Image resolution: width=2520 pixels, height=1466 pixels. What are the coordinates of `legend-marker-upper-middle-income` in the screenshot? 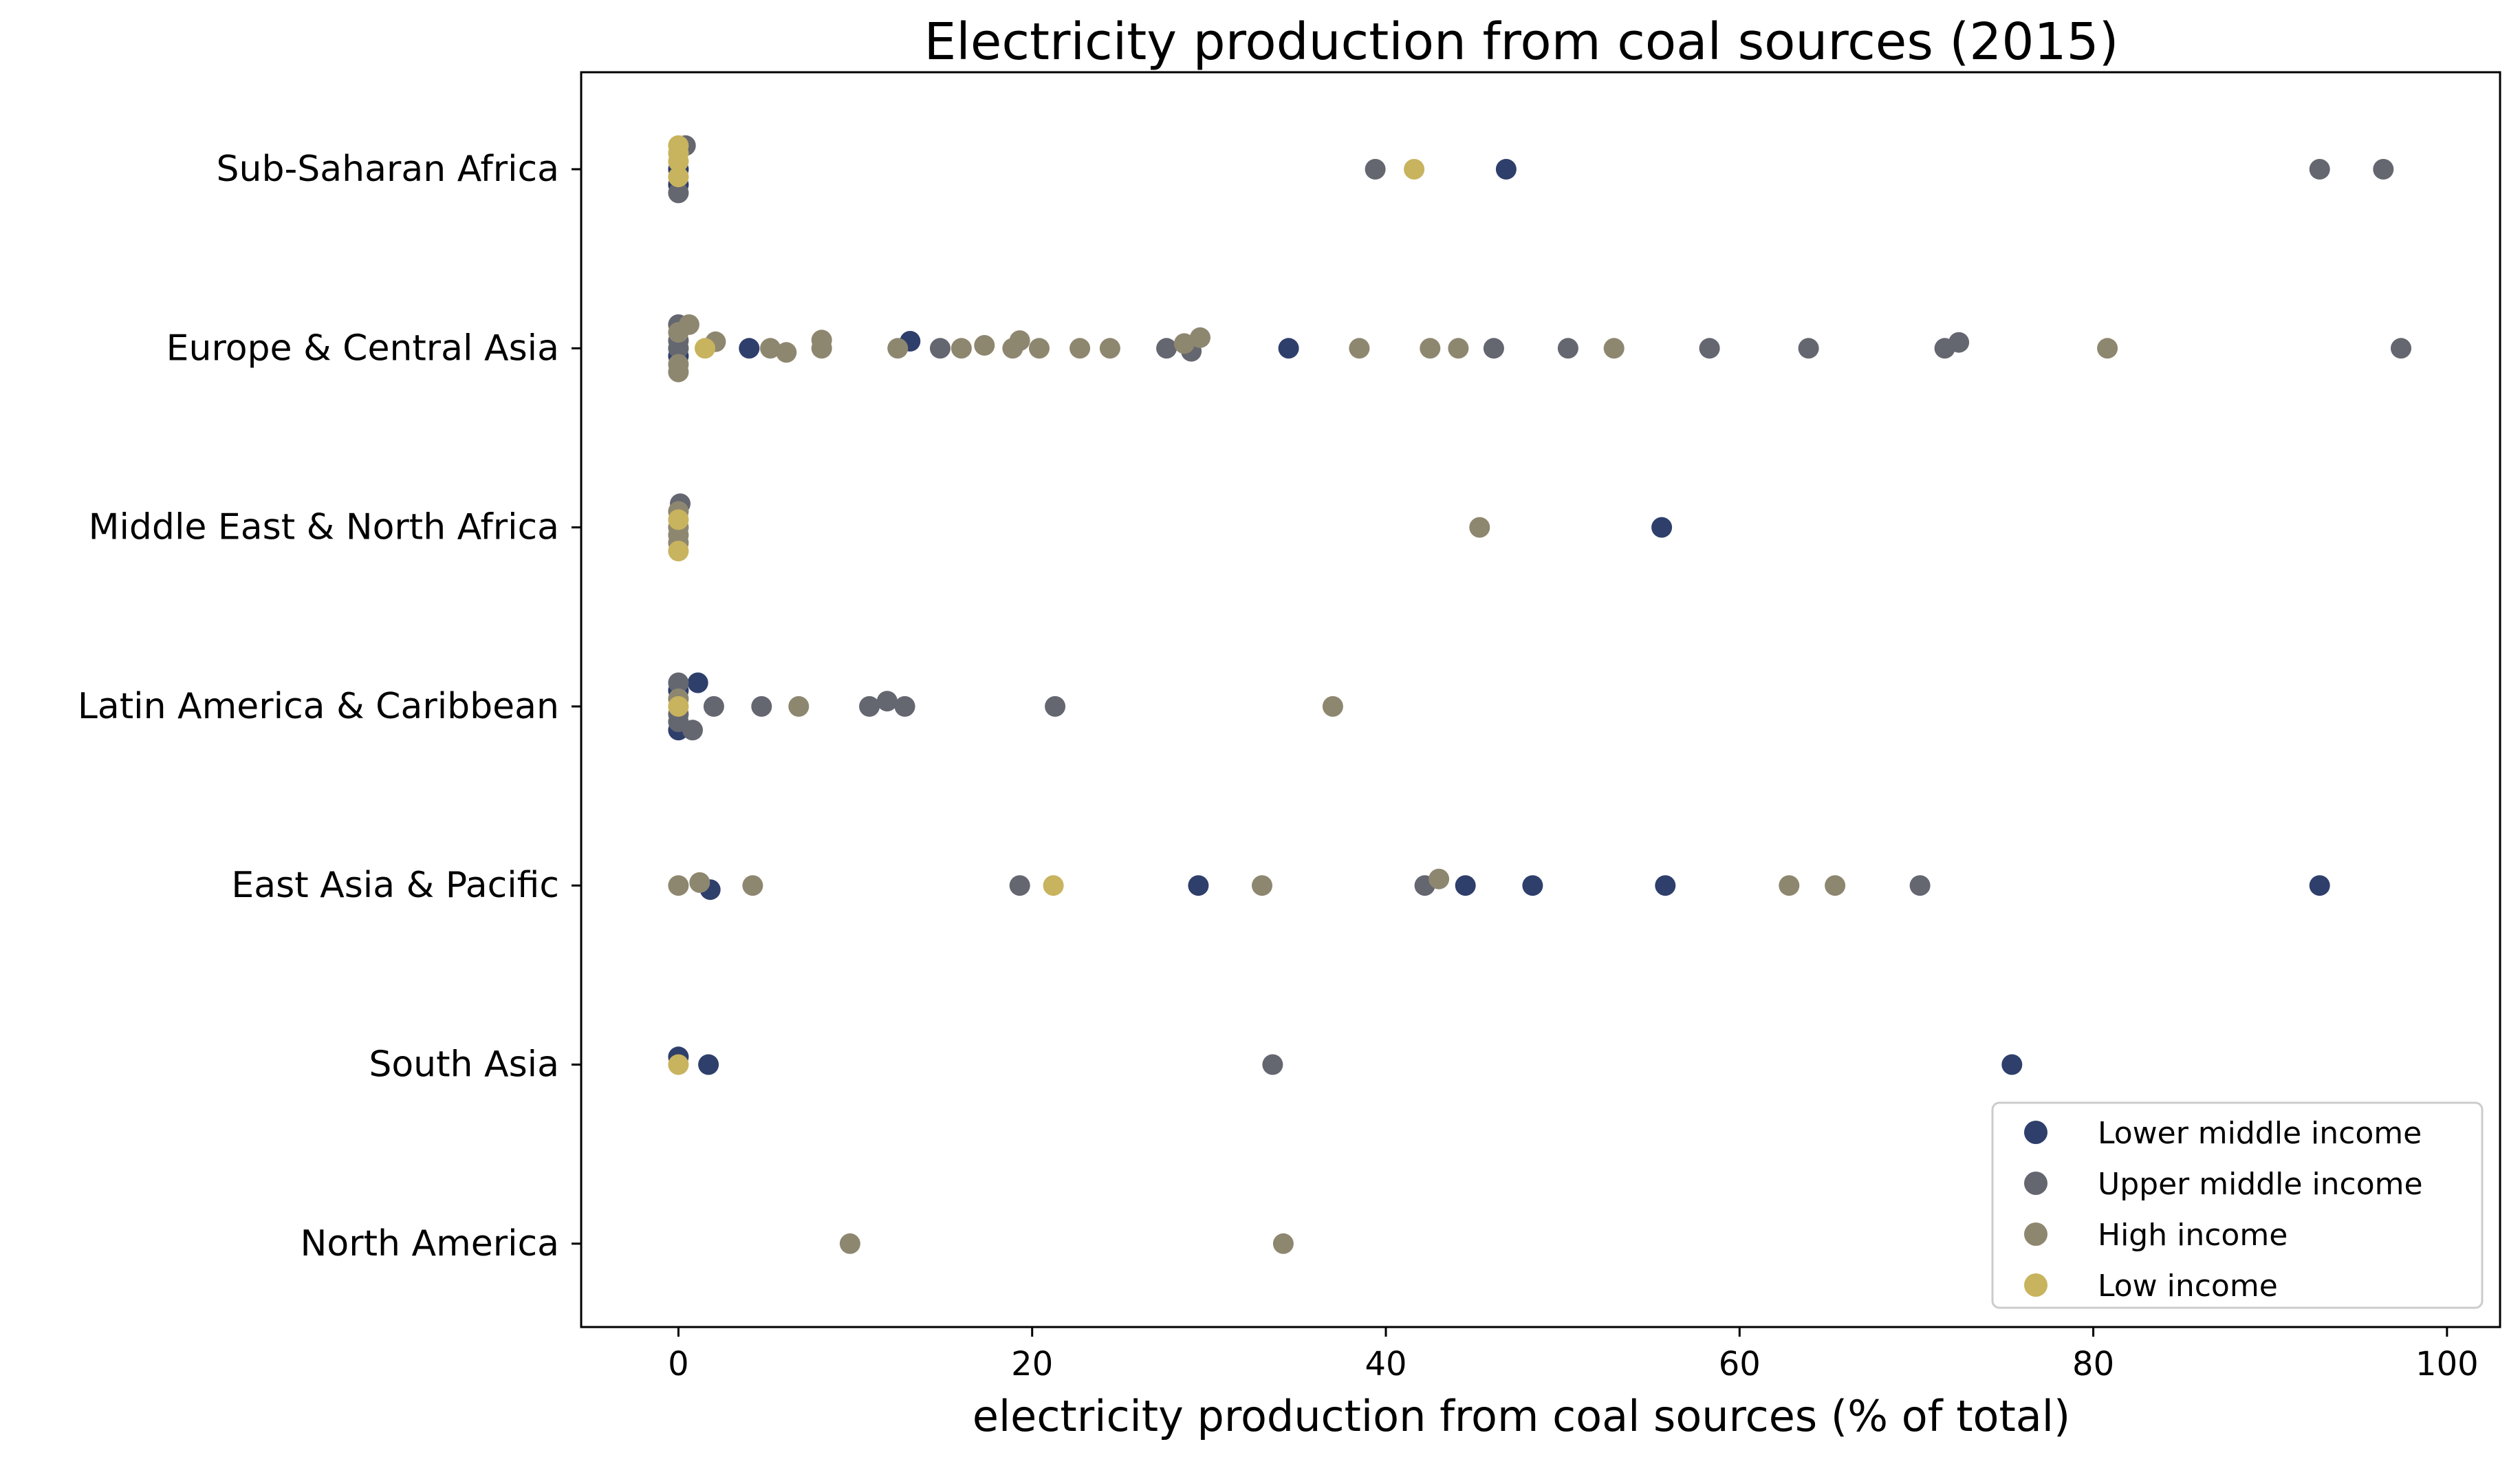 It's located at (2036, 1183).